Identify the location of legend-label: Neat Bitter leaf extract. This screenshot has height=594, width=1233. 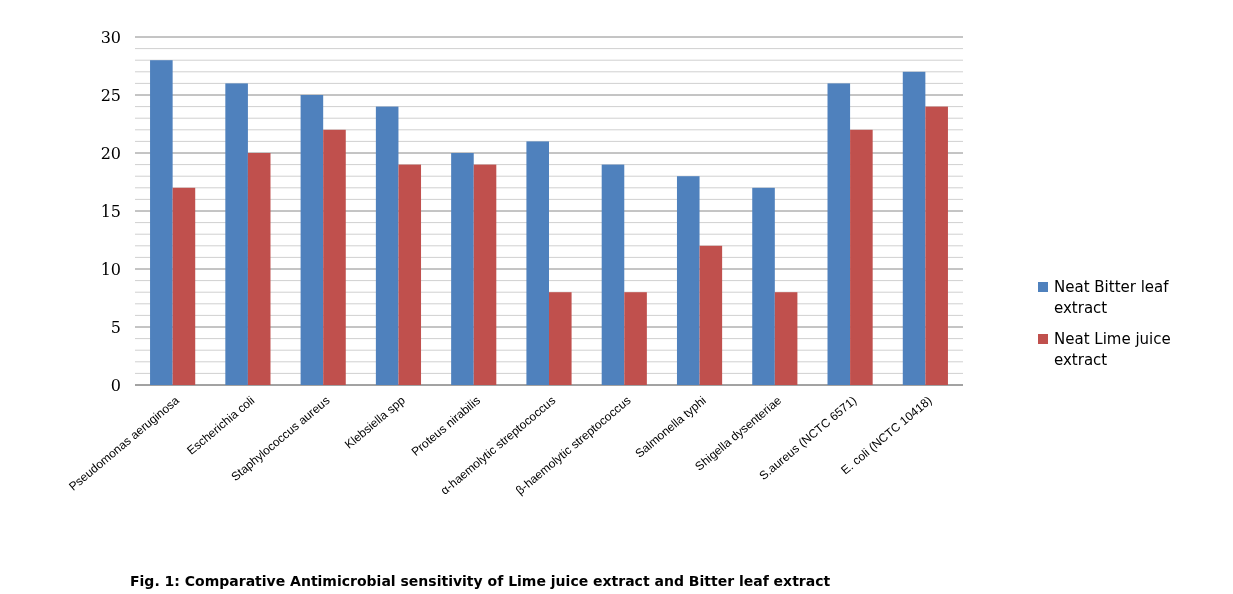
(1112, 297).